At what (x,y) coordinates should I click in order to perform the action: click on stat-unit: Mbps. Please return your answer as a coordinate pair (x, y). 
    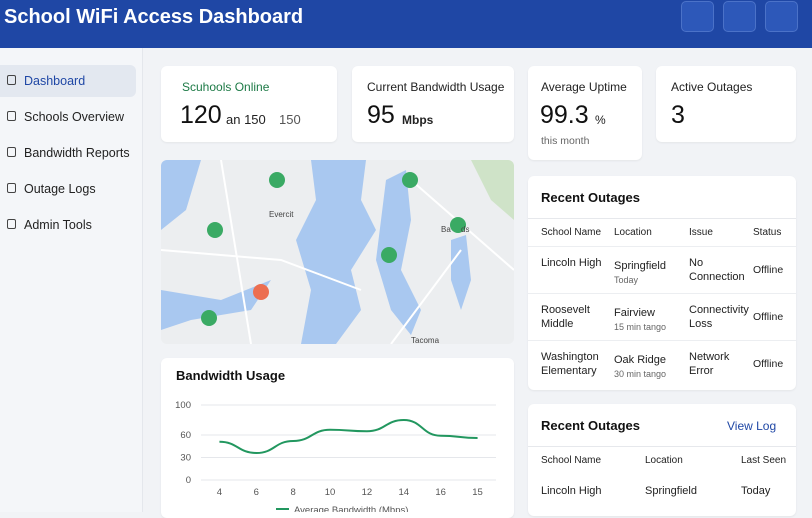
    Looking at the image, I should click on (418, 120).